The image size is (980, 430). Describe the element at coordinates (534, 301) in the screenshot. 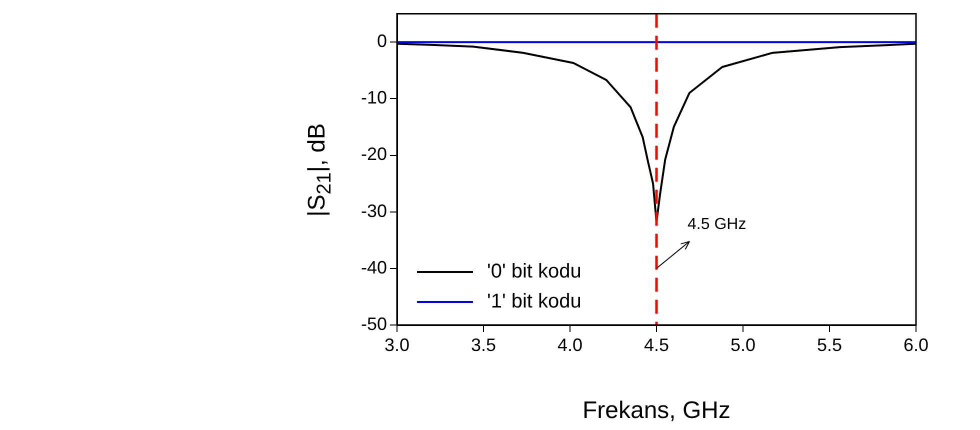

I see `legend-label: '1' bit kodu` at that location.